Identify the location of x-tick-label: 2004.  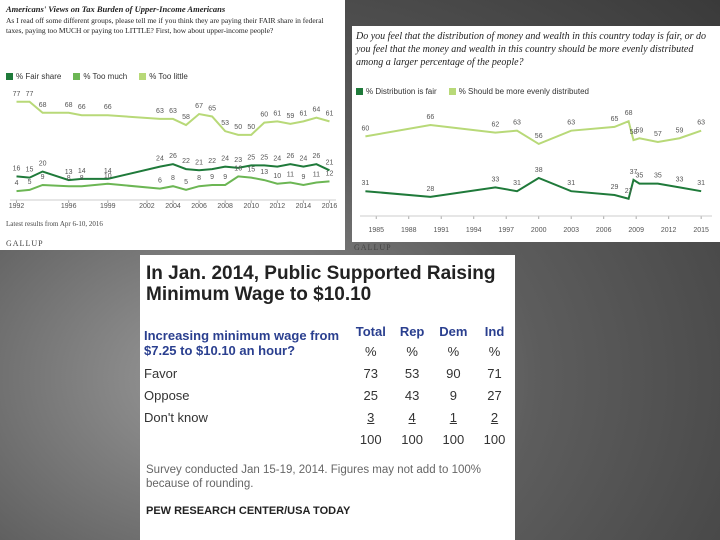
(173, 206).